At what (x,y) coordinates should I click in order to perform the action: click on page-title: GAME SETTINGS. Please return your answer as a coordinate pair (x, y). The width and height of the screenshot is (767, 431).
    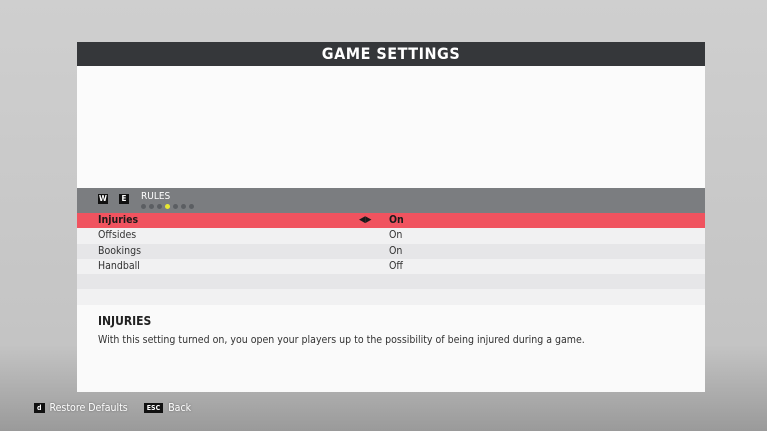
    Looking at the image, I should click on (391, 54).